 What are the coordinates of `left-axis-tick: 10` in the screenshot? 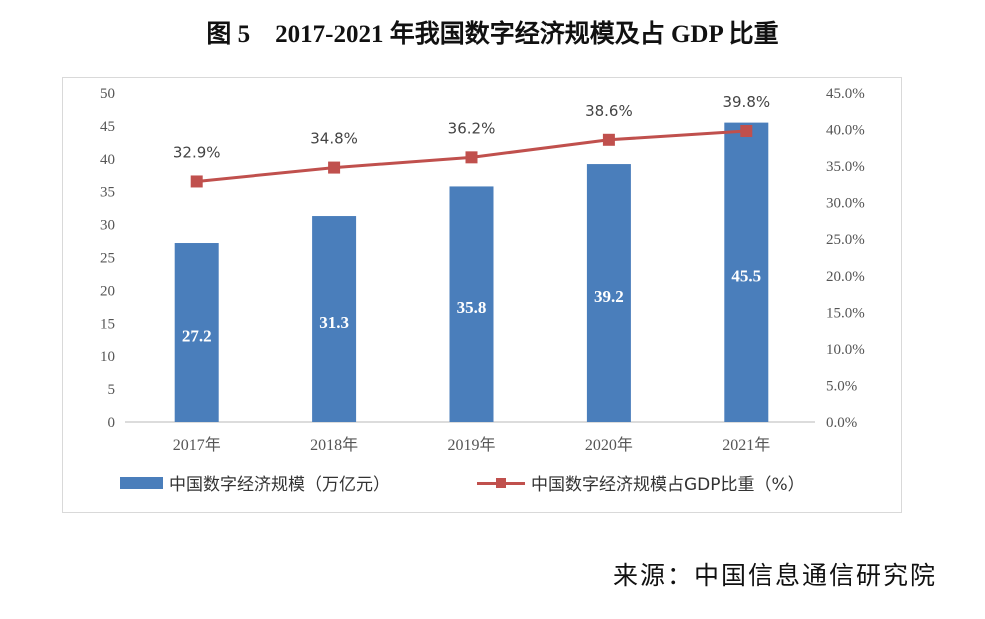 It's located at (107, 357).